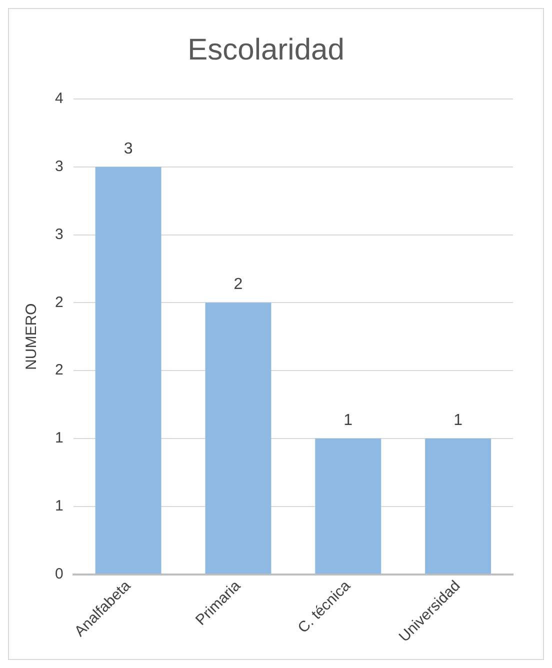 This screenshot has height=668, width=552. What do you see at coordinates (59, 99) in the screenshot?
I see `y-tick-label: 4` at bounding box center [59, 99].